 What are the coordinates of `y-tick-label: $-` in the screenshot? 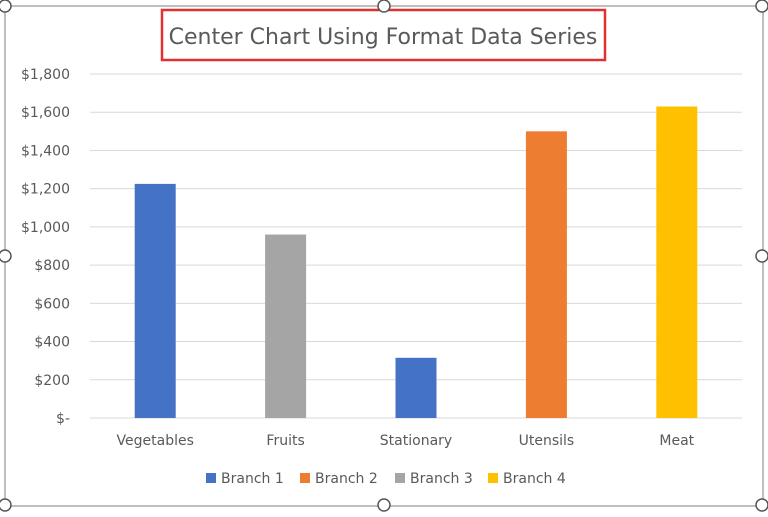 It's located at (63, 419).